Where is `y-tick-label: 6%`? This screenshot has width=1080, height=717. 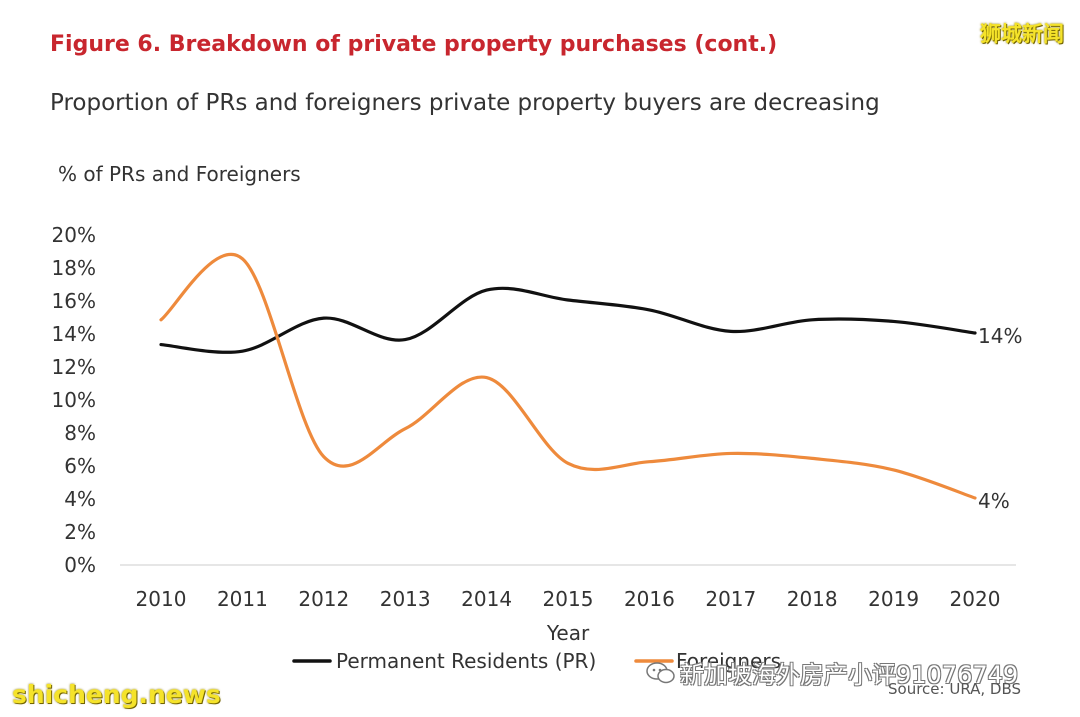 y-tick-label: 6% is located at coordinates (80, 466).